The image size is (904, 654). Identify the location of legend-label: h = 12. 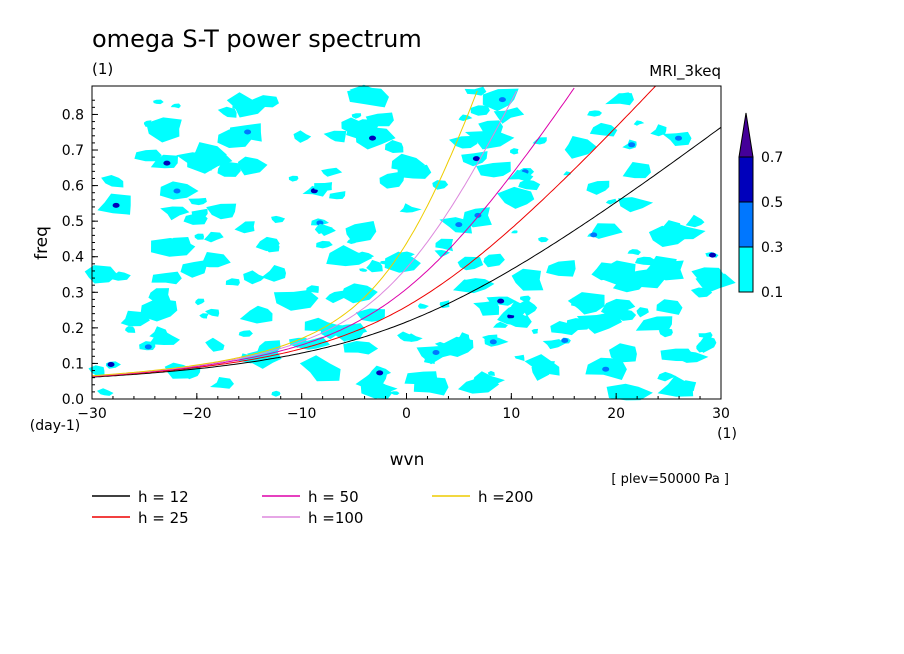
(163, 497).